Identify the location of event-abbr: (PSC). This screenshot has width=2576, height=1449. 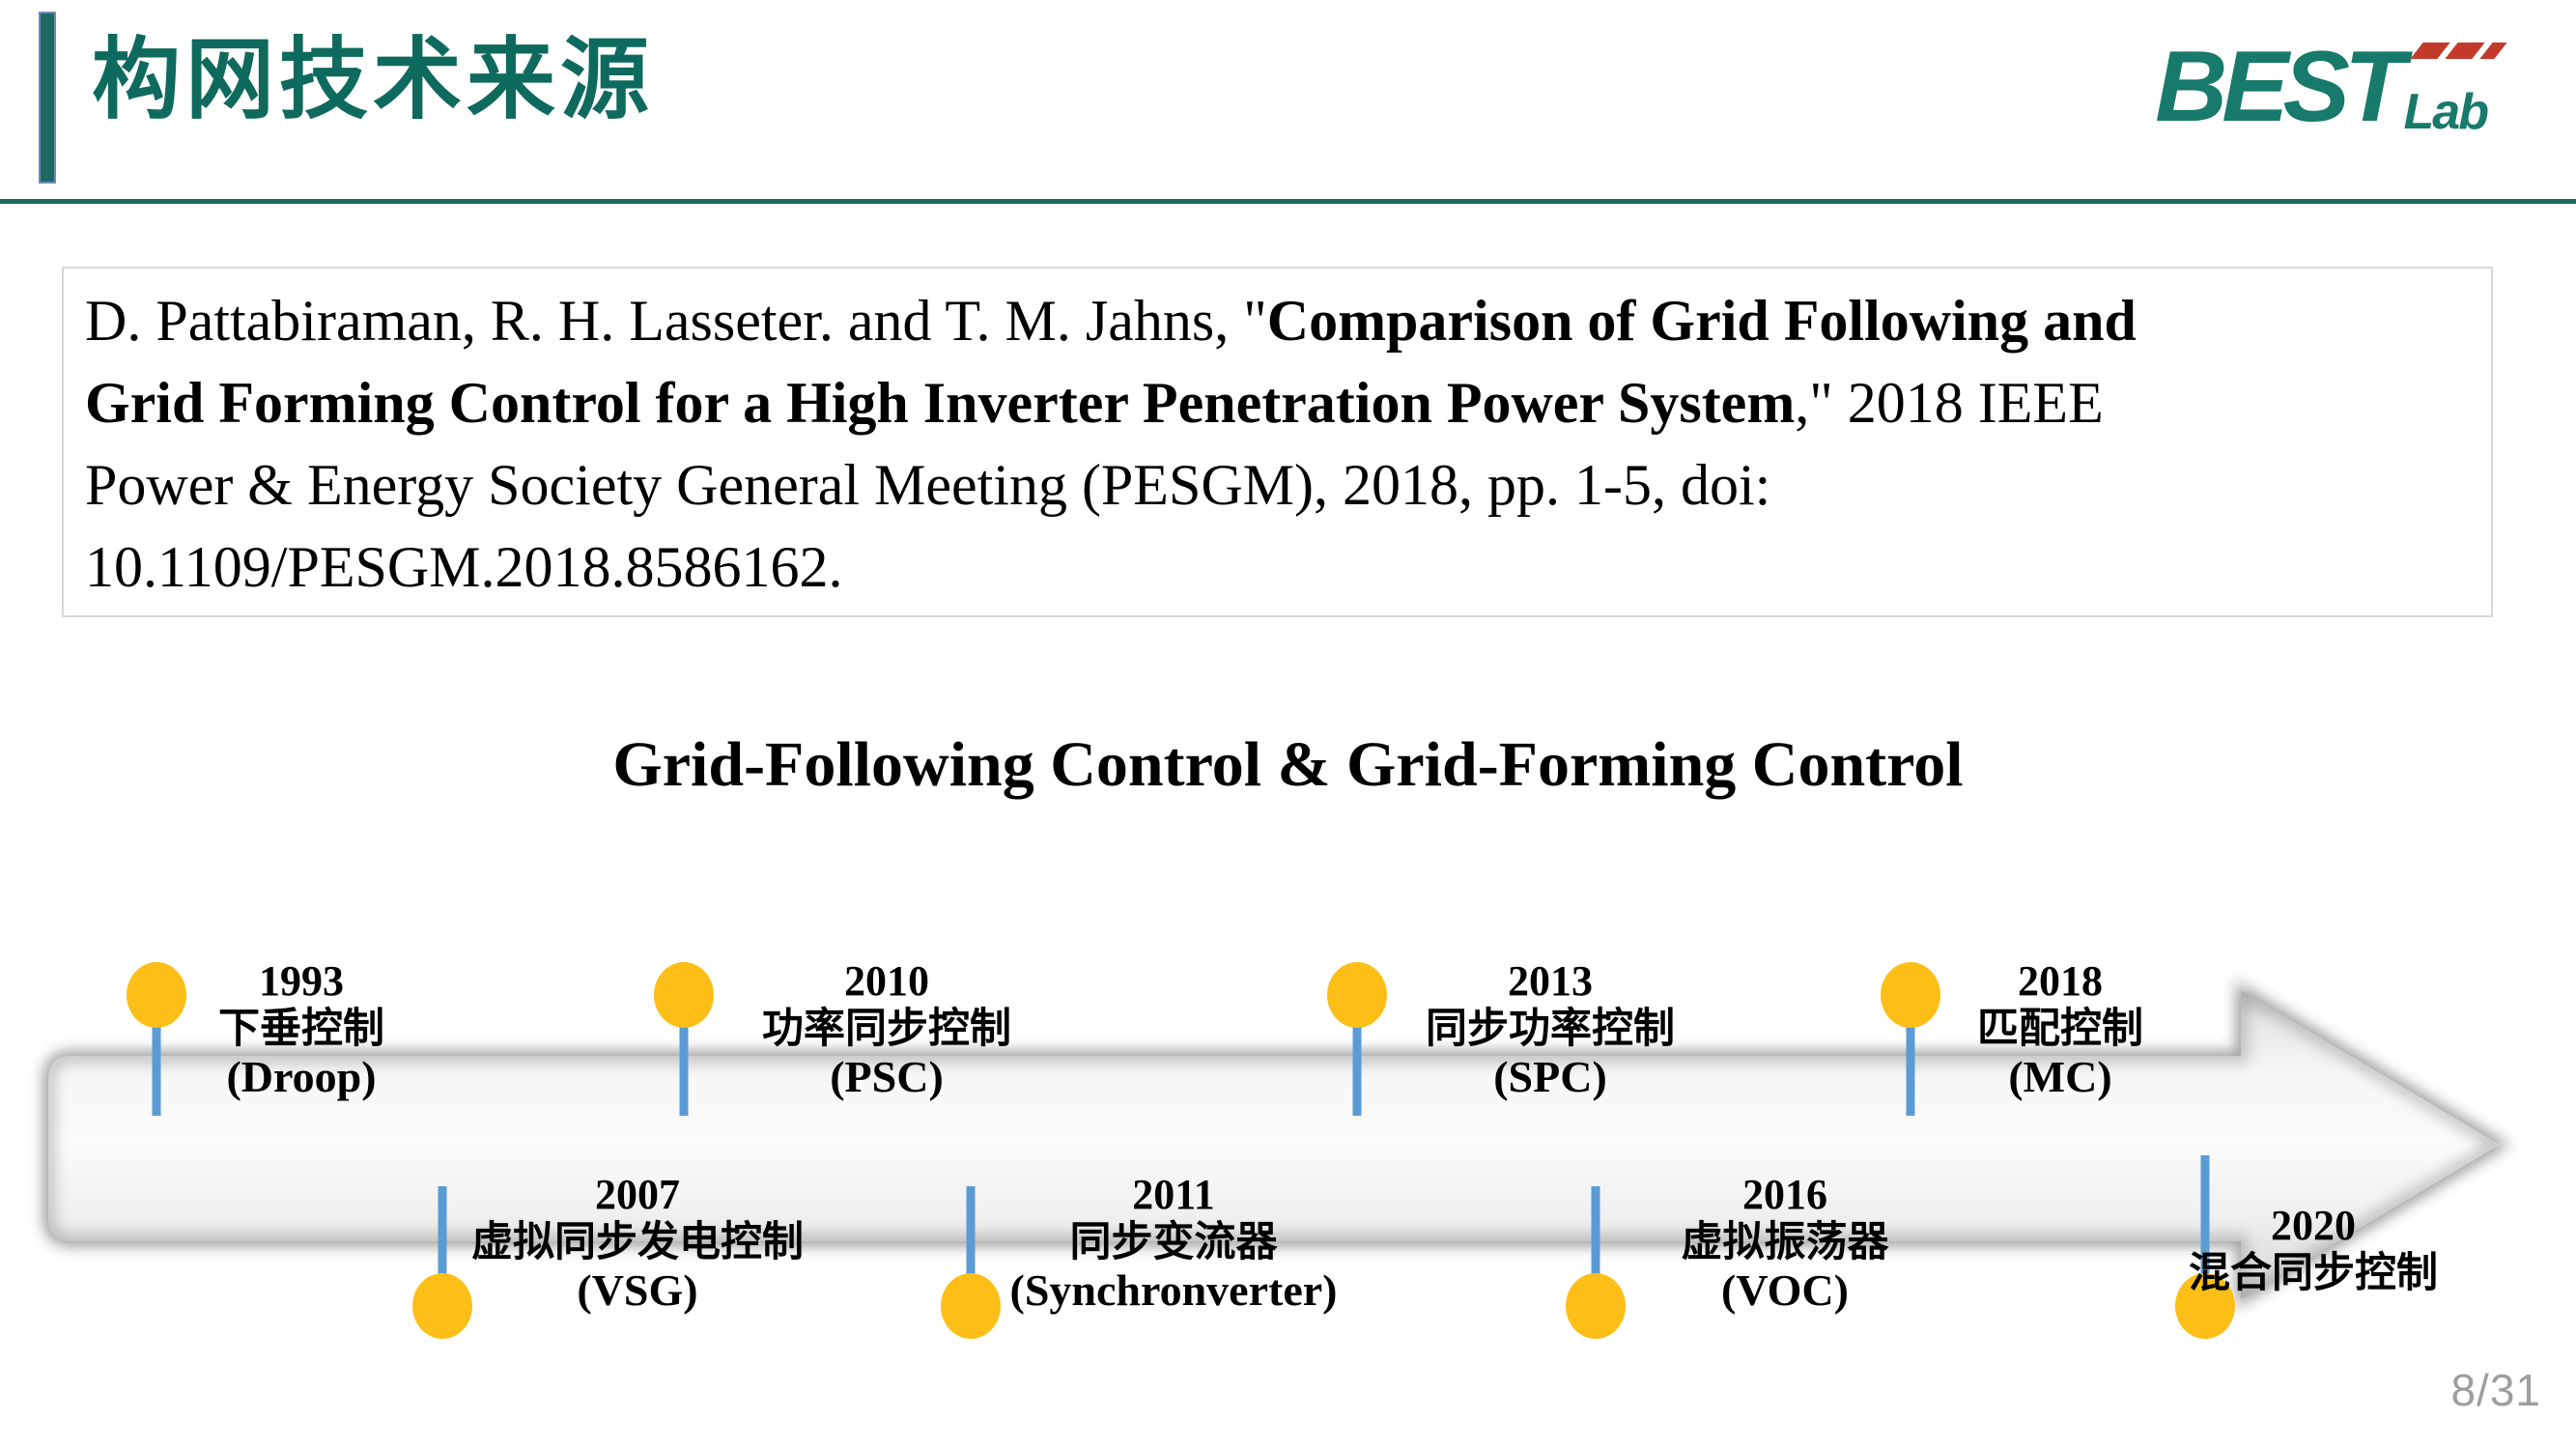
(887, 1076).